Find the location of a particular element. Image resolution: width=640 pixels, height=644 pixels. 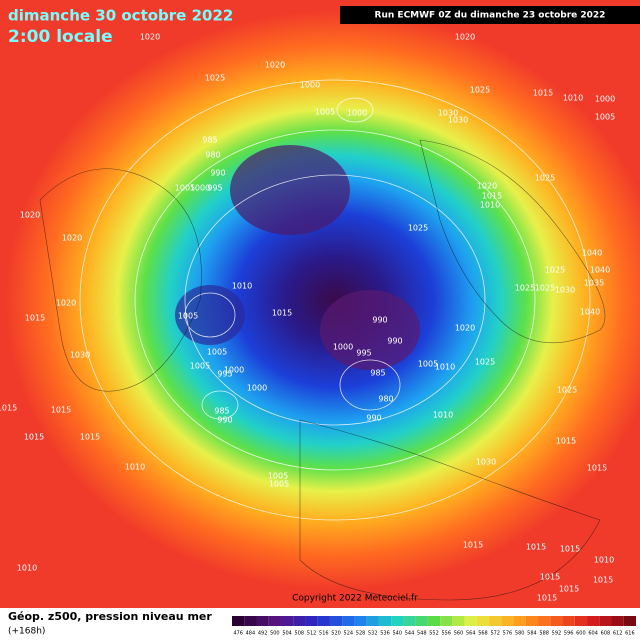

scale-label: 600 is located at coordinates (581, 634).